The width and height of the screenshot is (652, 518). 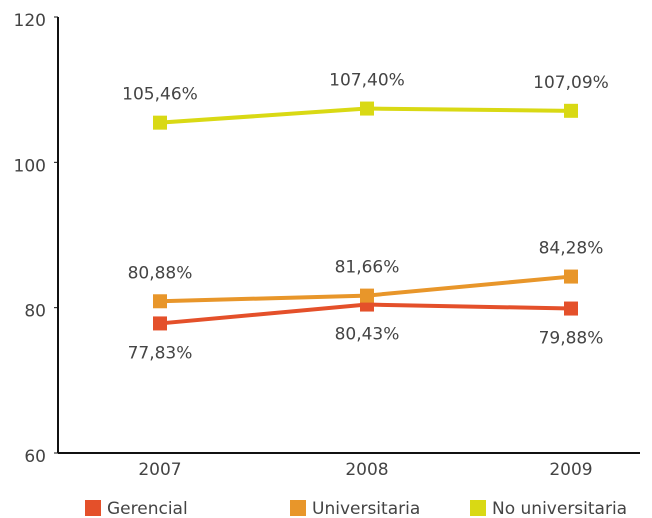 What do you see at coordinates (159, 470) in the screenshot?
I see `x-tick-label: 2007` at bounding box center [159, 470].